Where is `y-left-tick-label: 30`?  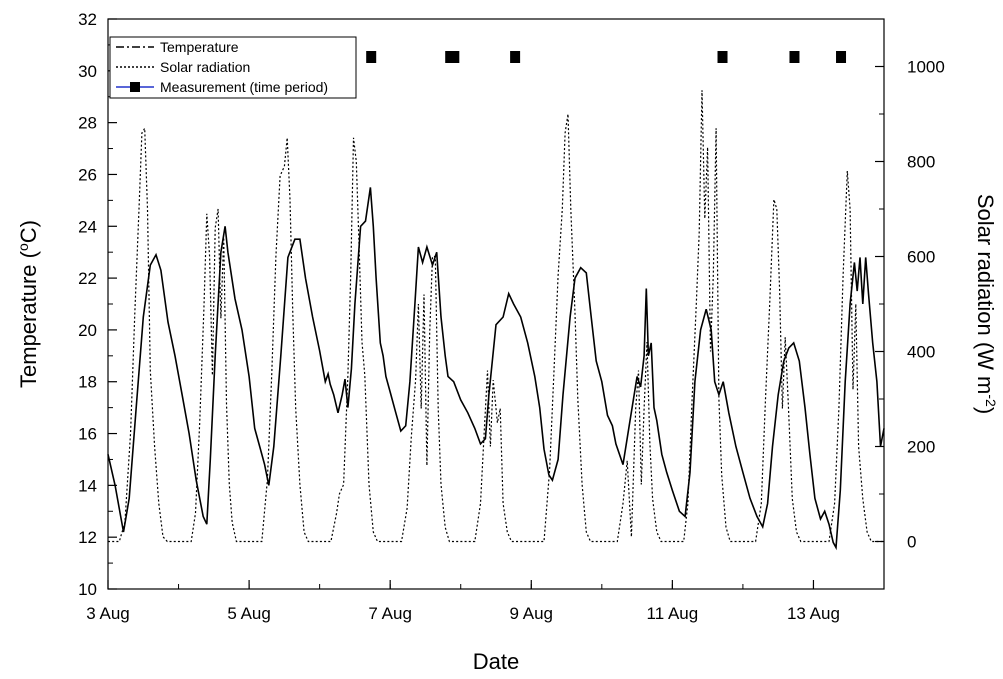 y-left-tick-label: 30 is located at coordinates (87, 71).